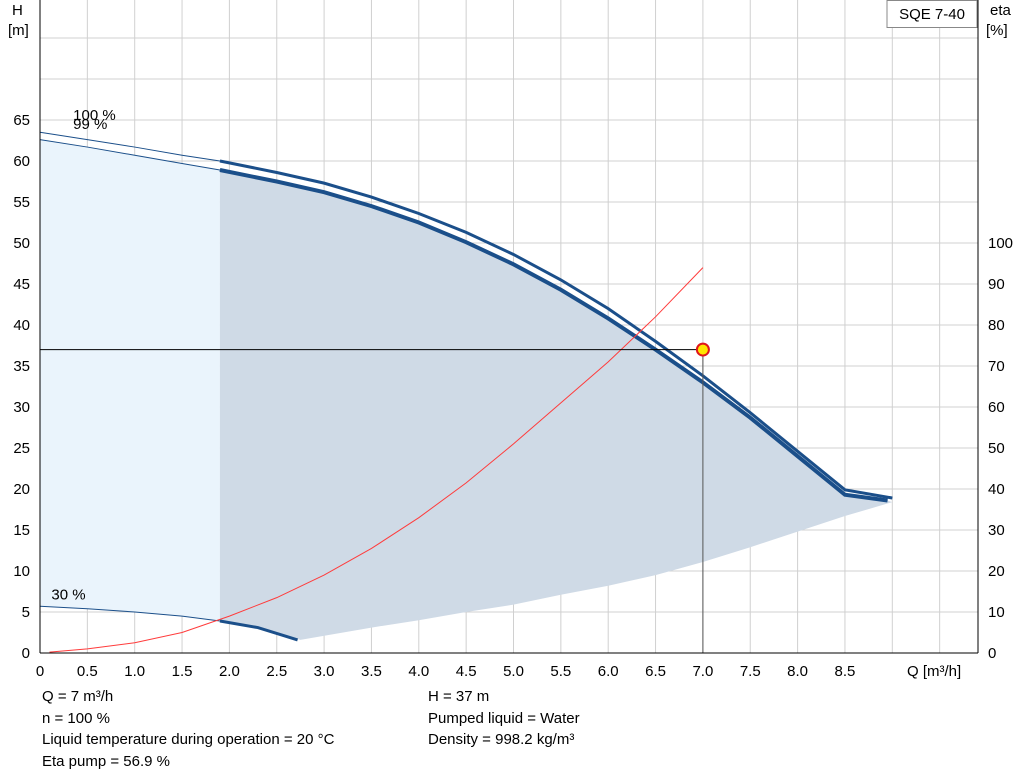 The width and height of the screenshot is (1024, 781). Describe the element at coordinates (259, 630) in the screenshot. I see `curve-30-thick` at that location.